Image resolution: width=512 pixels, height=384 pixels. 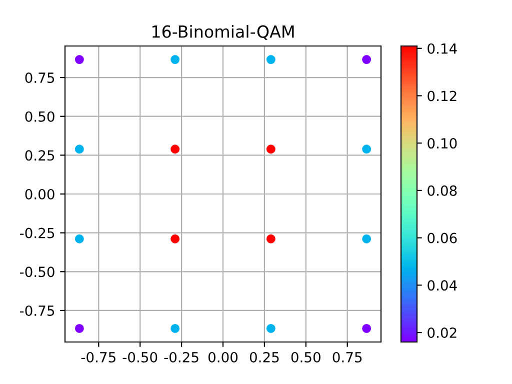 What do you see at coordinates (442, 190) in the screenshot?
I see `color-bar-label: 0.08` at bounding box center [442, 190].